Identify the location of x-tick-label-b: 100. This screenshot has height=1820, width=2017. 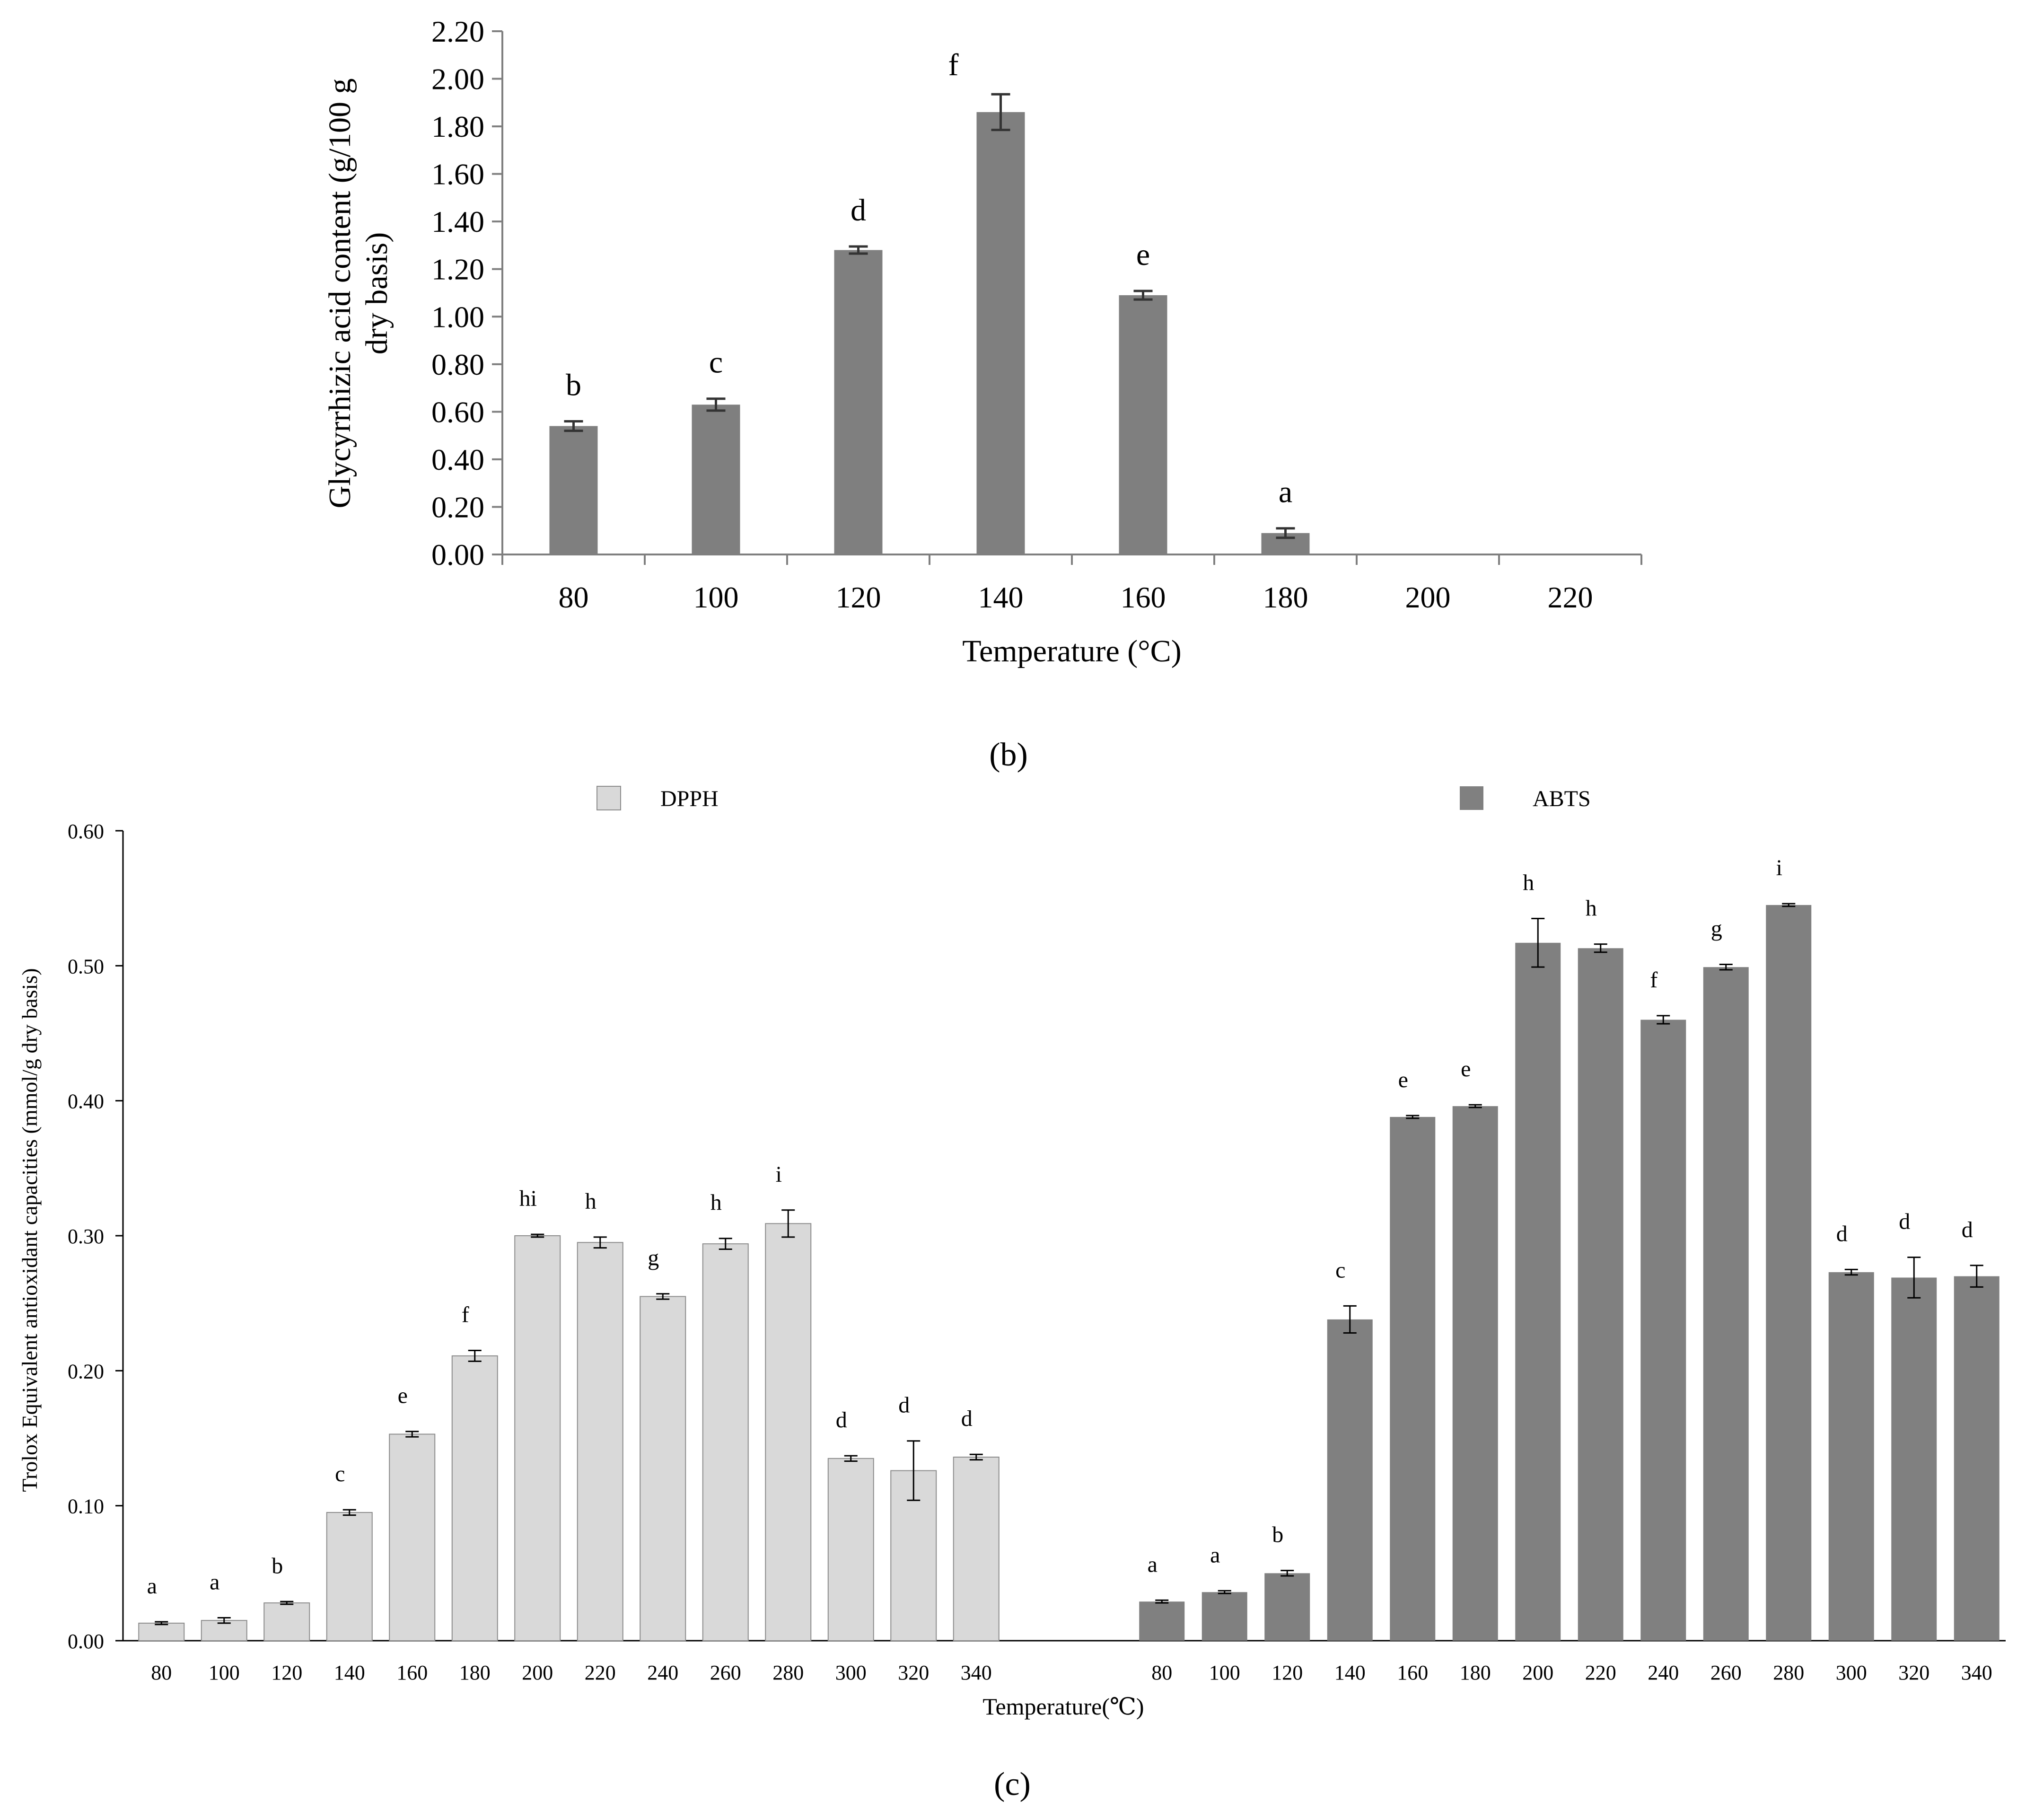
(716, 597).